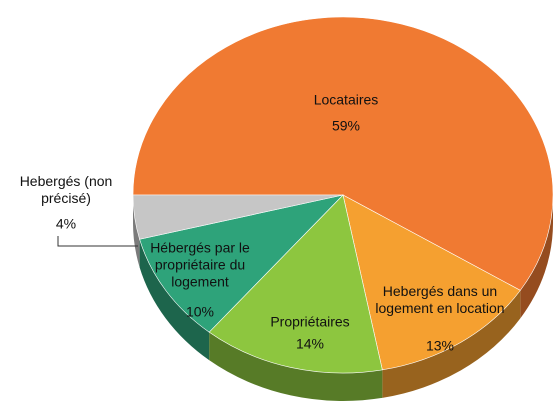 This screenshot has width=553, height=403. What do you see at coordinates (66, 223) in the screenshot?
I see `value-label: 4%` at bounding box center [66, 223].